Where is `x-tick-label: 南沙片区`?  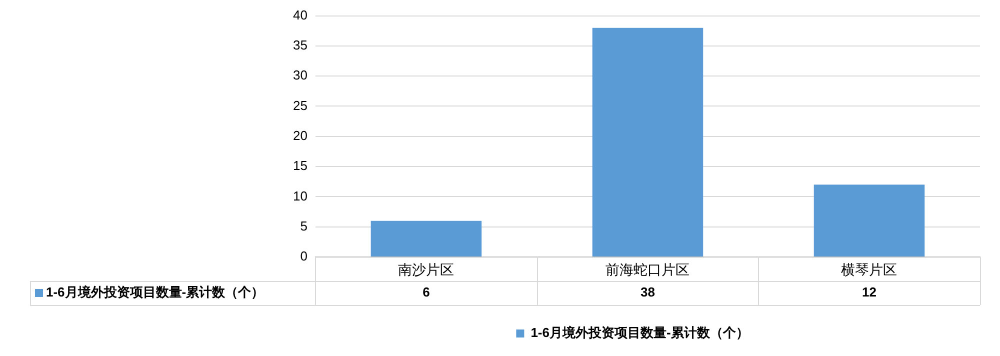 x-tick-label: 南沙片区 is located at coordinates (426, 269).